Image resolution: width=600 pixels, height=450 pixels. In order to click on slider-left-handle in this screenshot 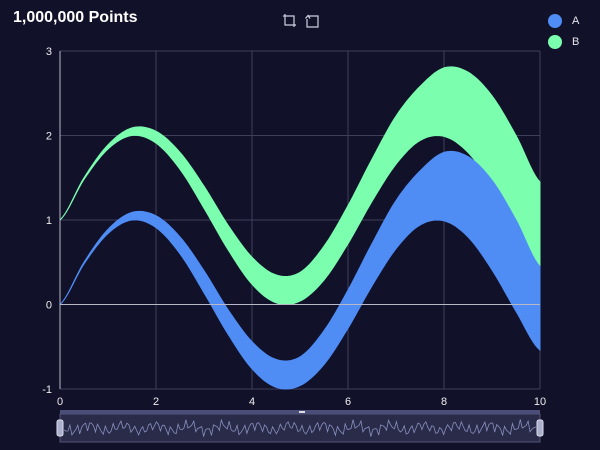, I will do `click(60, 428)`.